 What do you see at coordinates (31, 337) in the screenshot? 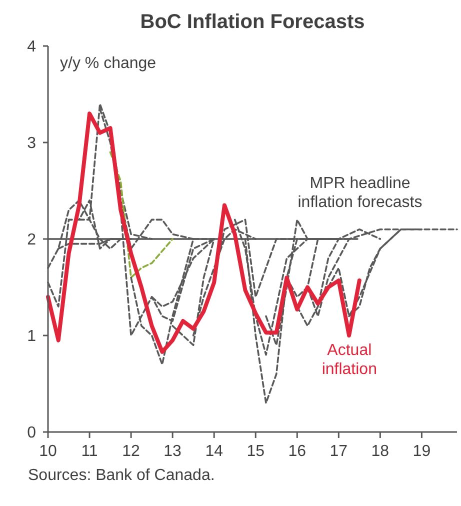
I see `y-tick-label: 1` at bounding box center [31, 337].